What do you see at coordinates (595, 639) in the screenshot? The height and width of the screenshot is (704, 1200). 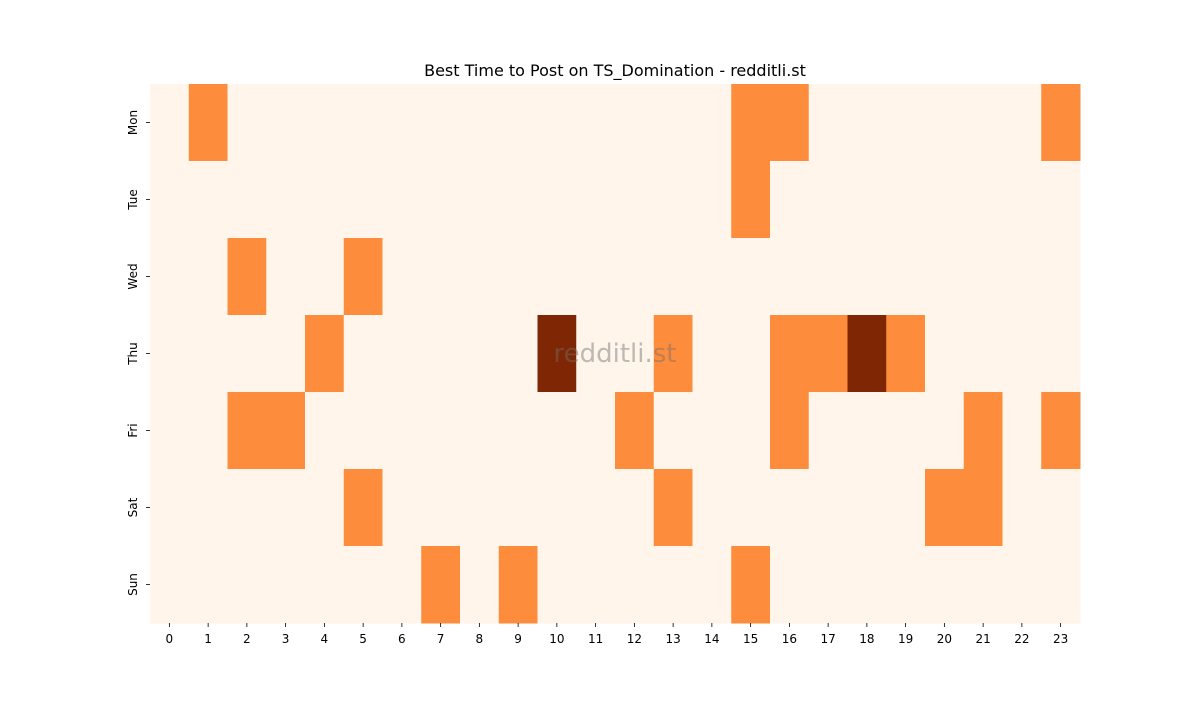 I see `x-tick-label-11: 11` at bounding box center [595, 639].